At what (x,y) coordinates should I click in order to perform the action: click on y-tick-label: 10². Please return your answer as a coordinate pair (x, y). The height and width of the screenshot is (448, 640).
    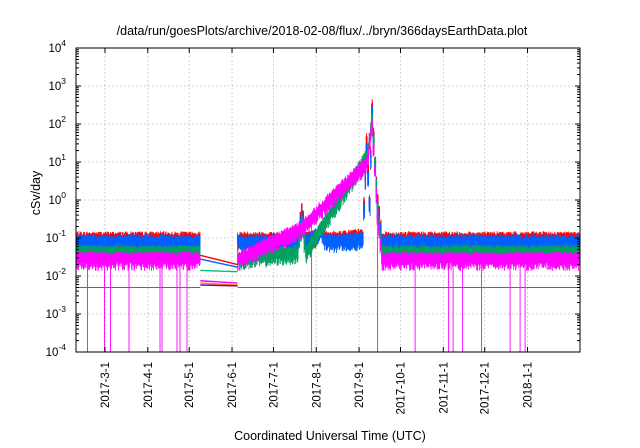
    Looking at the image, I should click on (57, 122).